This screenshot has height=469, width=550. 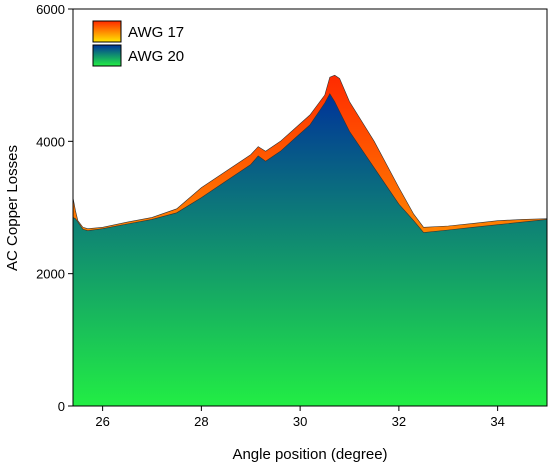 I want to click on y-tick-label: 6000, so click(x=50, y=9).